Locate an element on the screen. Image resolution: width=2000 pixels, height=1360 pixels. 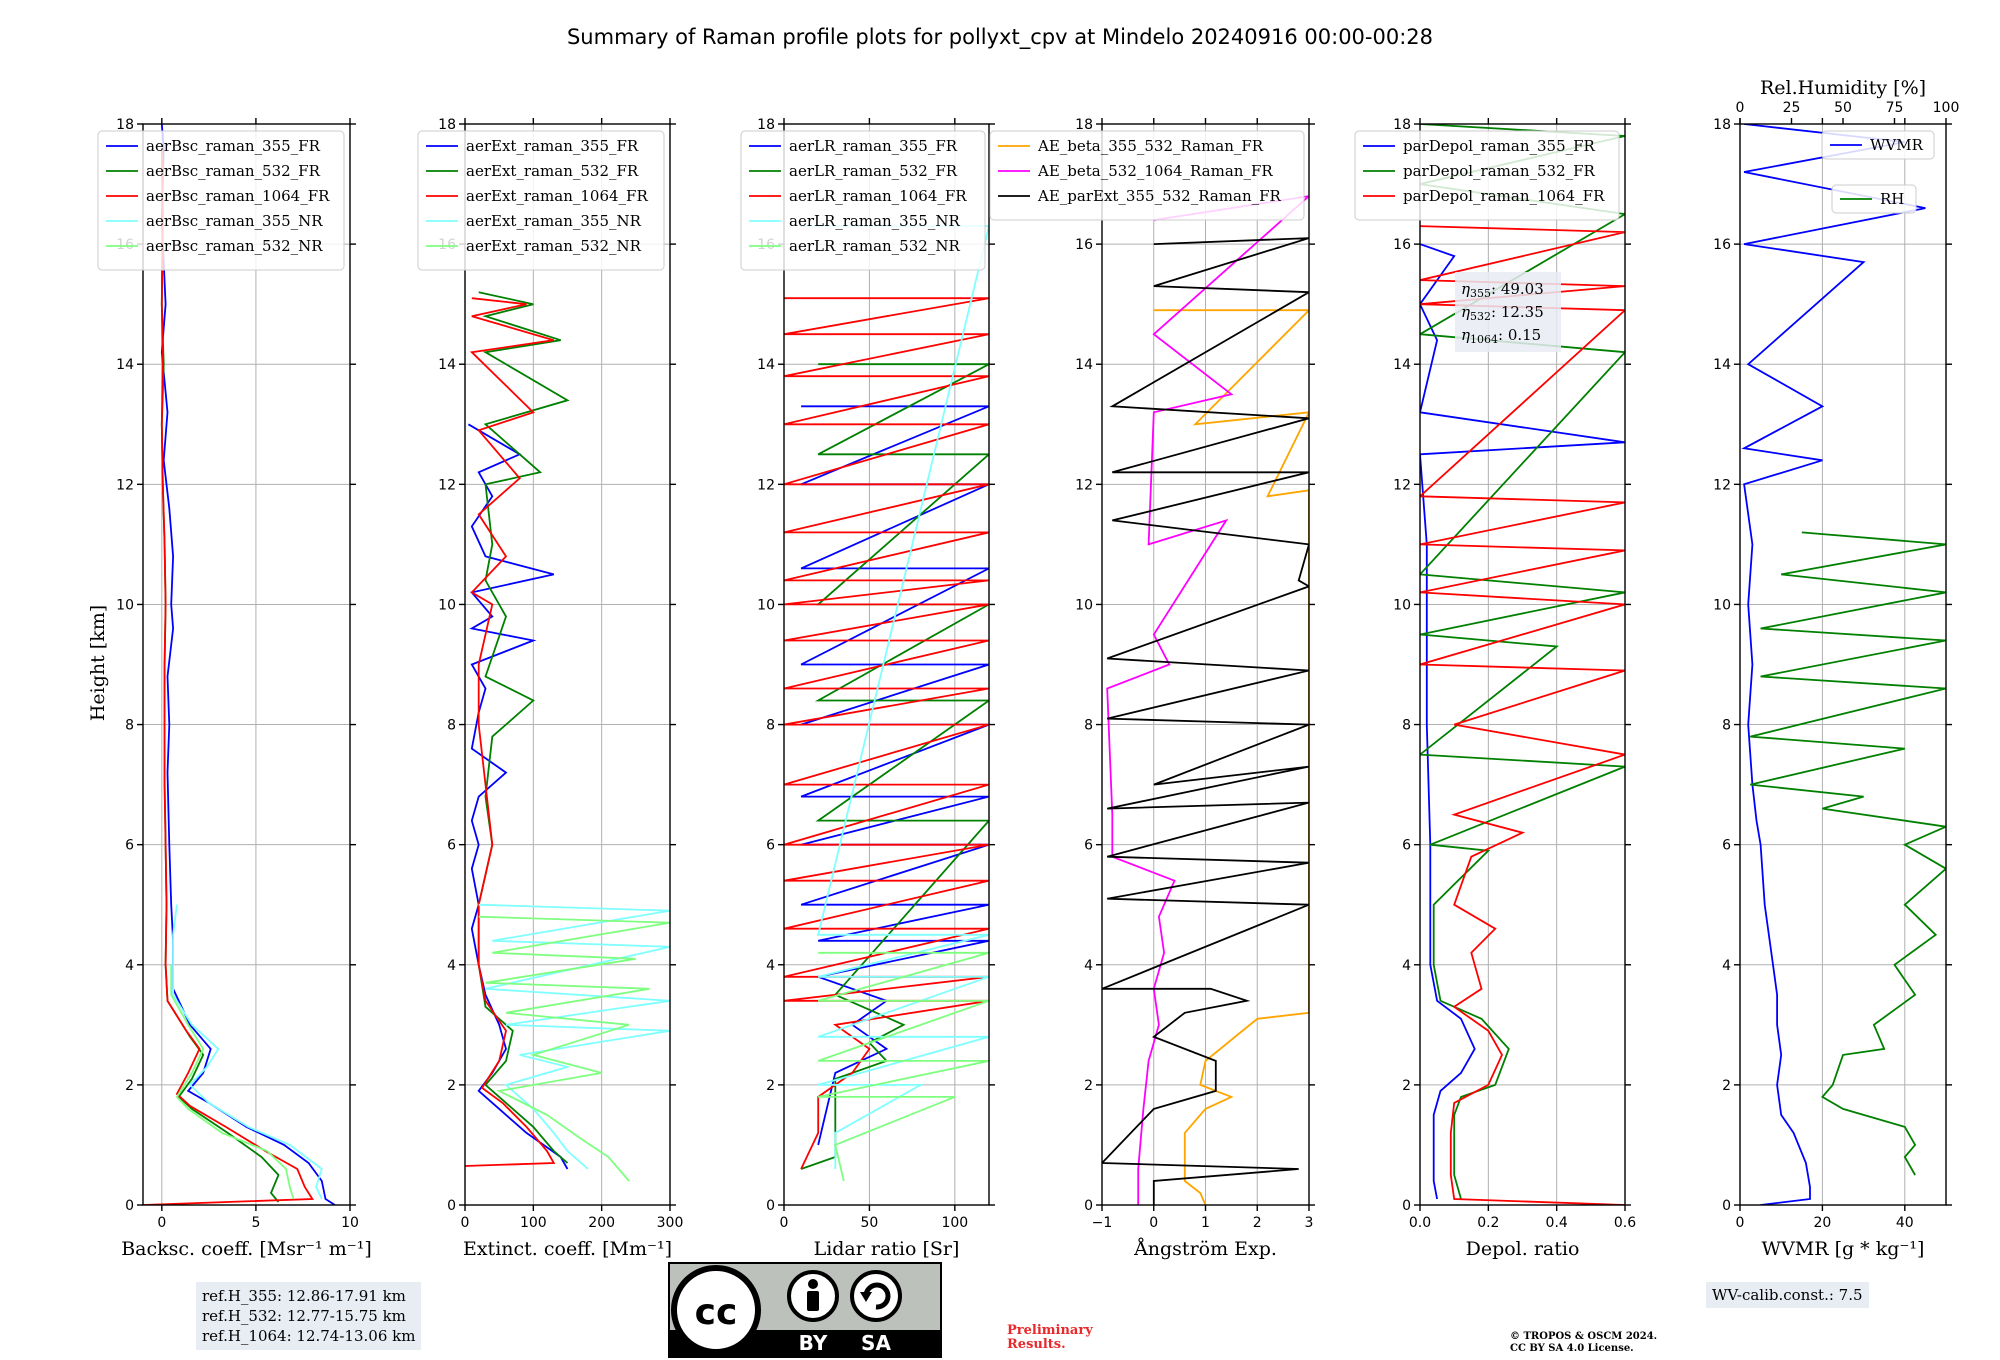
x-tick-label: 3 is located at coordinates (1309, 1223).